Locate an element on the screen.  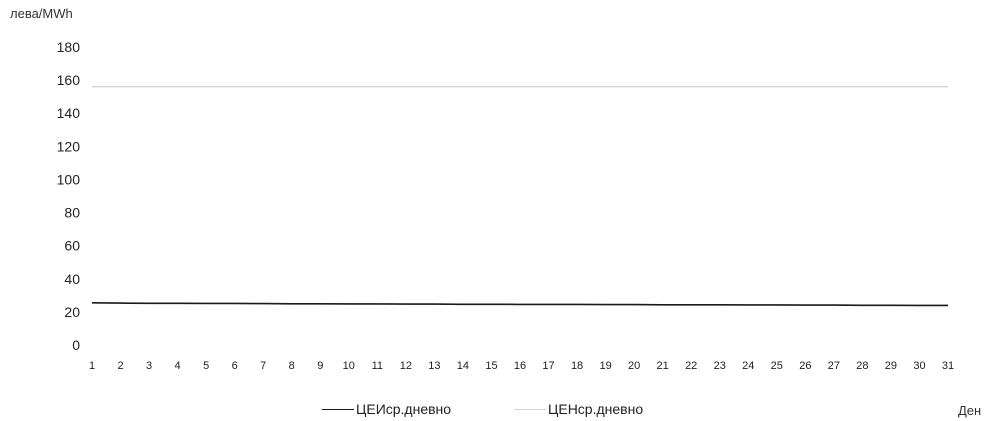
x-tick-label: 28 is located at coordinates (862, 366).